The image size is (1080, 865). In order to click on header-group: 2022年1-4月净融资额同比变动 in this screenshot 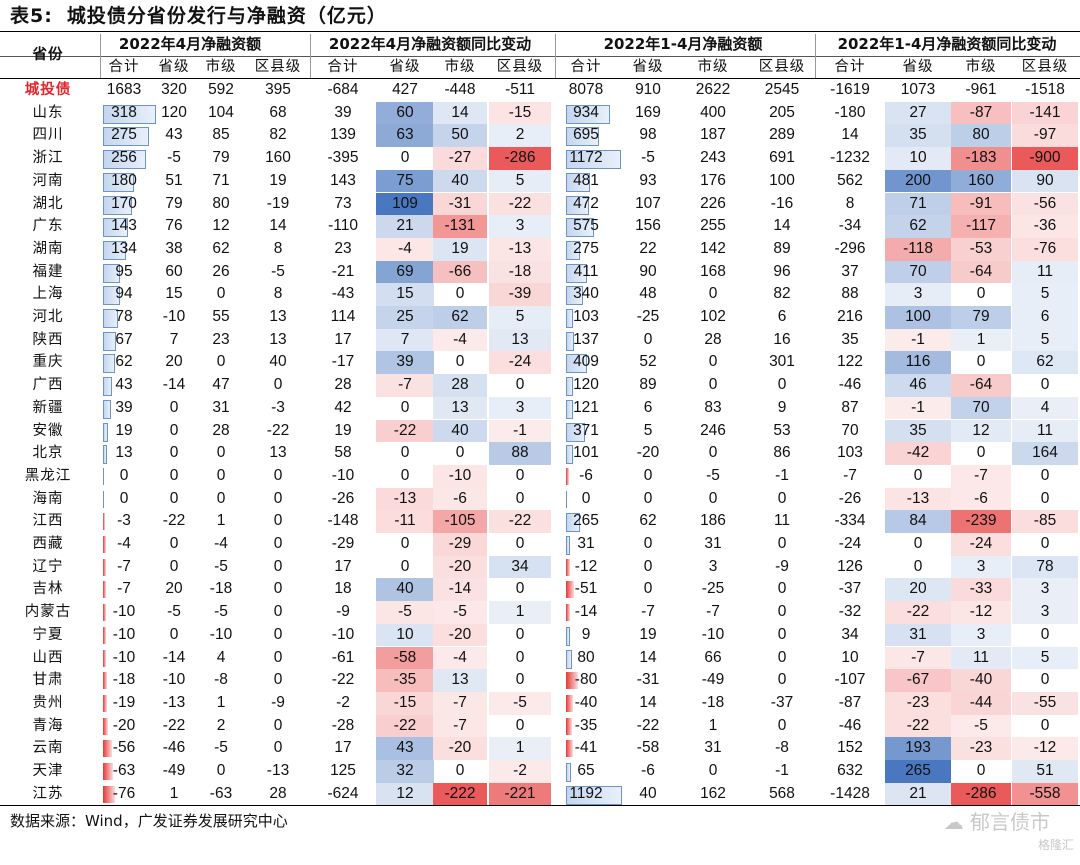, I will do `click(947, 44)`.